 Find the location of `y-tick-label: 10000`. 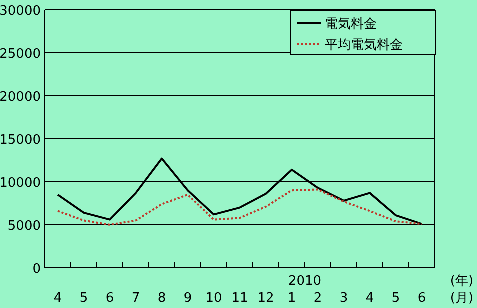

y-tick-label: 10000 is located at coordinates (20, 183).